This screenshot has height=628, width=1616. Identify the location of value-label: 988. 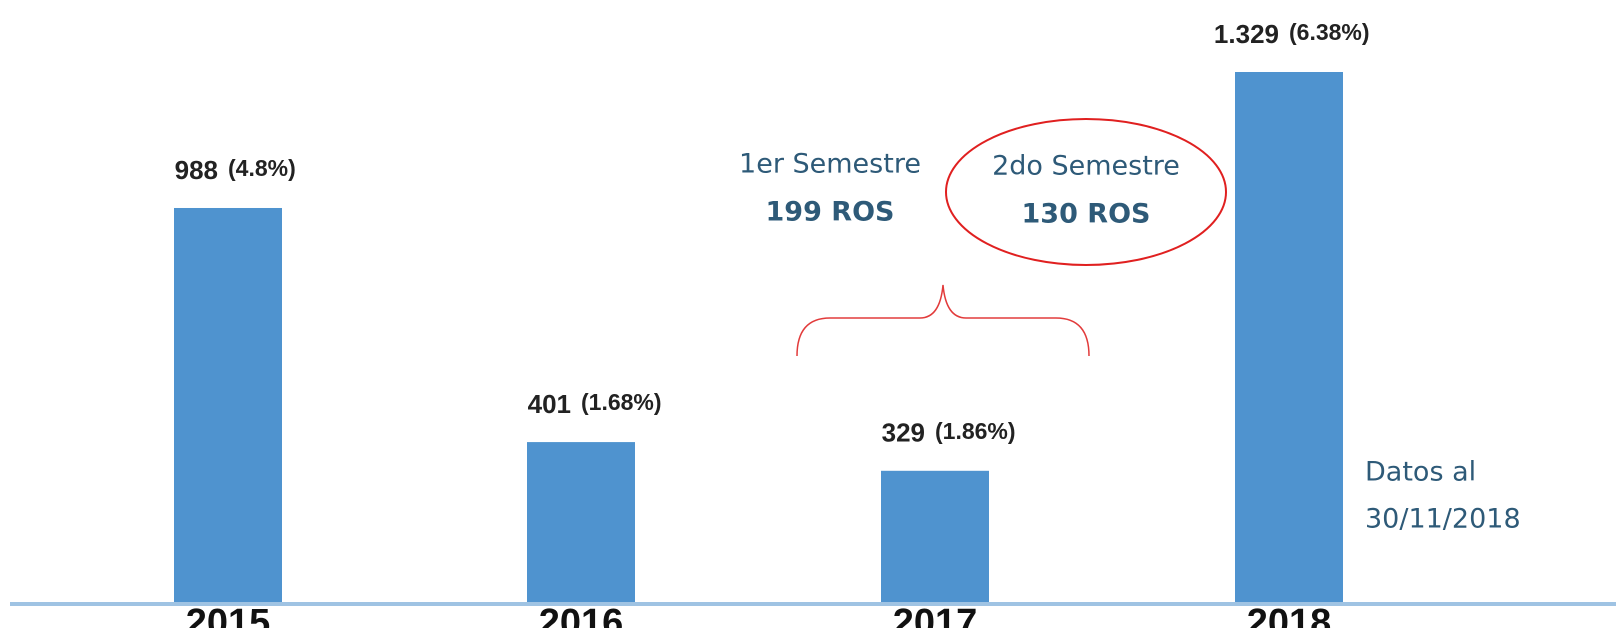
(196, 170).